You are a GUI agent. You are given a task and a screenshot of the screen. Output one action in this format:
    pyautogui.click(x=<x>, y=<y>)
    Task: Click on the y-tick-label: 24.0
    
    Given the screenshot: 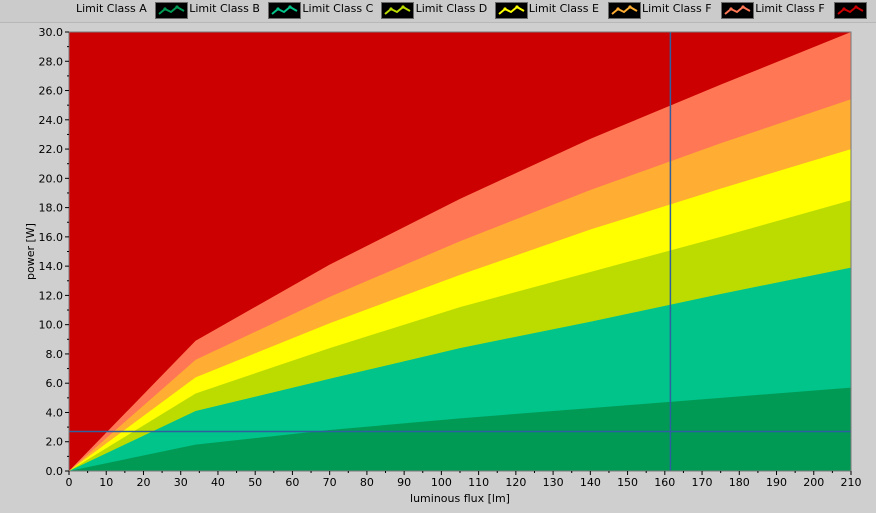 What is the action you would take?
    pyautogui.click(x=51, y=120)
    